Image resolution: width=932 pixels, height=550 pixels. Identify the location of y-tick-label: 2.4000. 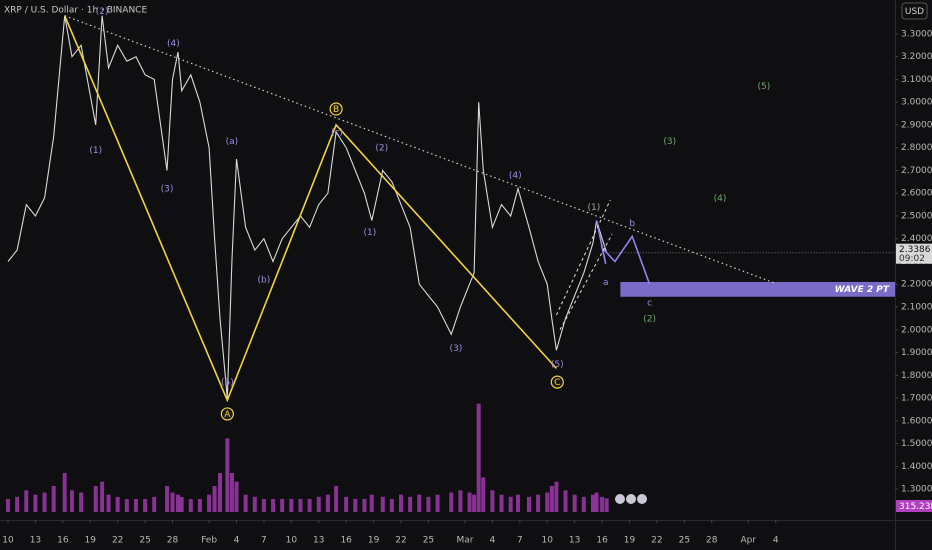
(916, 239).